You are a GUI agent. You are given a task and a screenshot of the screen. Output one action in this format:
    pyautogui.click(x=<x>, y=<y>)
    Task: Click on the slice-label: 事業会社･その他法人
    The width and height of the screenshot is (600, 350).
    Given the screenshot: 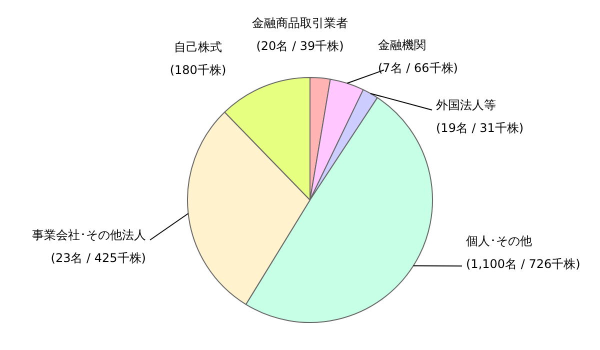 What is the action you would take?
    pyautogui.click(x=89, y=235)
    